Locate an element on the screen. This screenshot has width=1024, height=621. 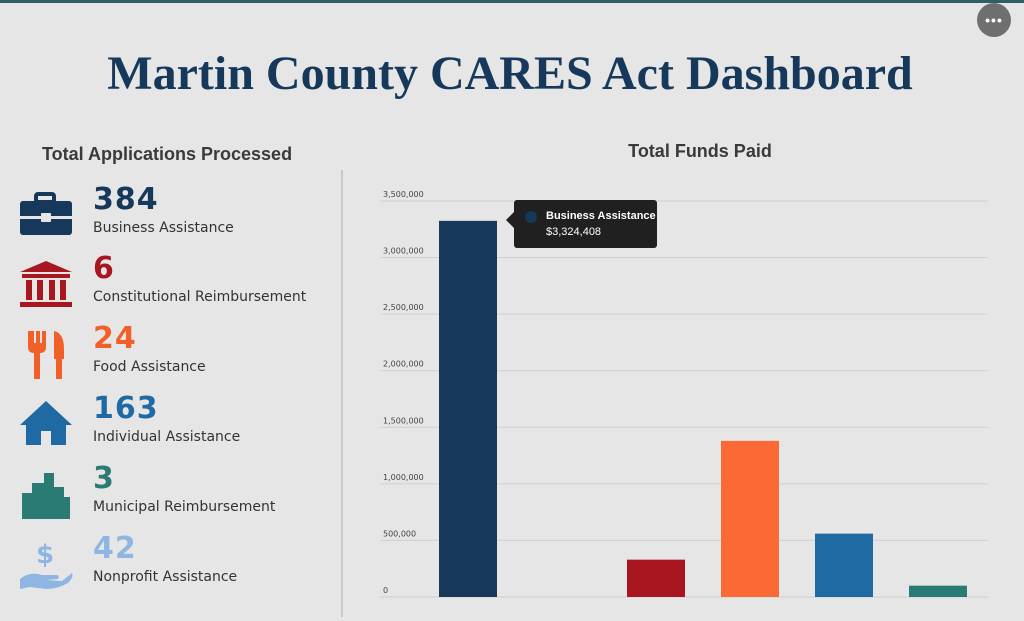
more-horizontal-icon: ••• is located at coordinates (994, 20).